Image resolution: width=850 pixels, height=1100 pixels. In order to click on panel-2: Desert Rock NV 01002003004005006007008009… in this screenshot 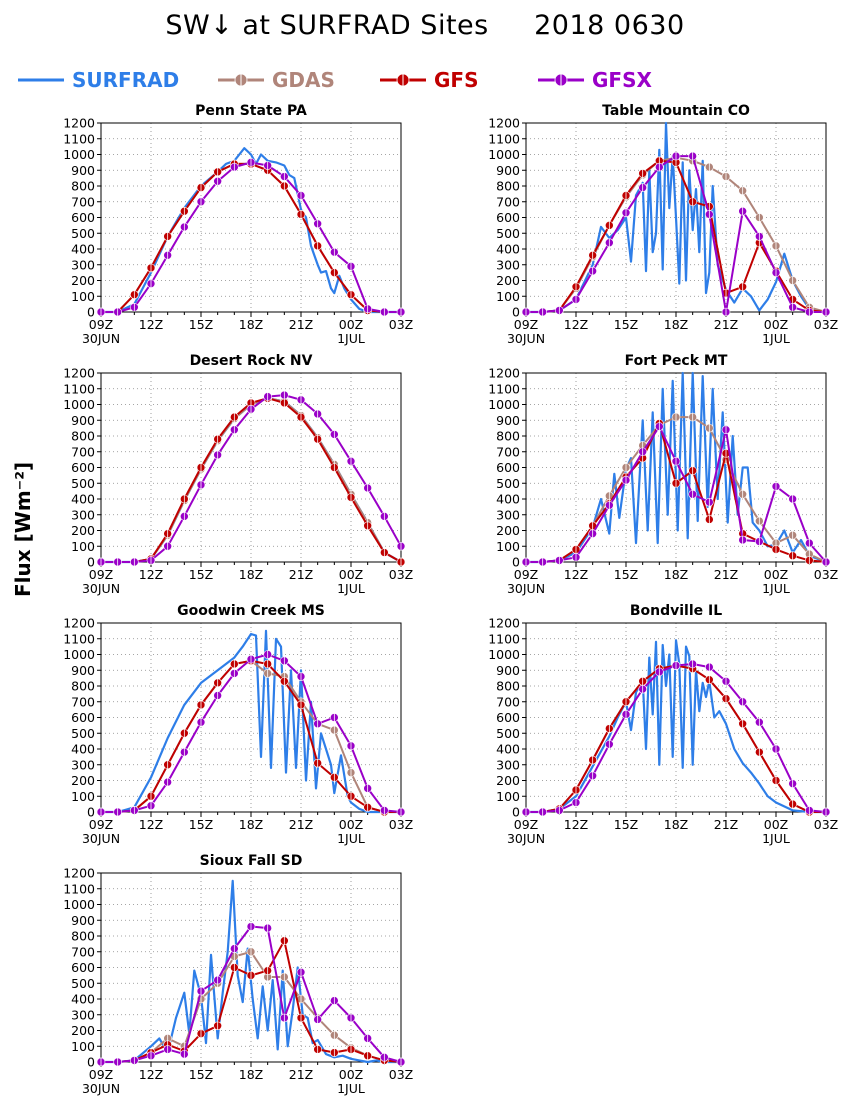, I will do `click(238, 474)`.